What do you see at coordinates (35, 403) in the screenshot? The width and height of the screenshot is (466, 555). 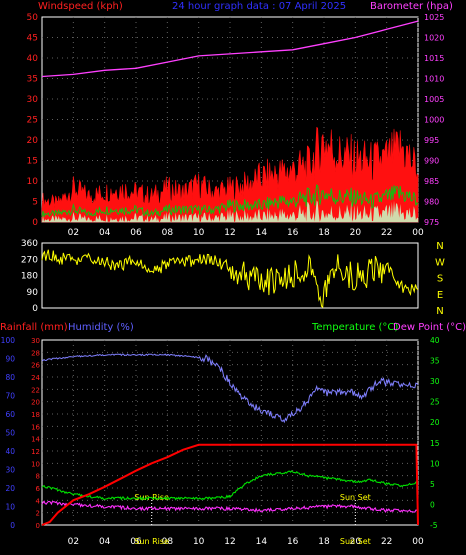 I see `rainfall-tick-label: 20` at bounding box center [35, 403].